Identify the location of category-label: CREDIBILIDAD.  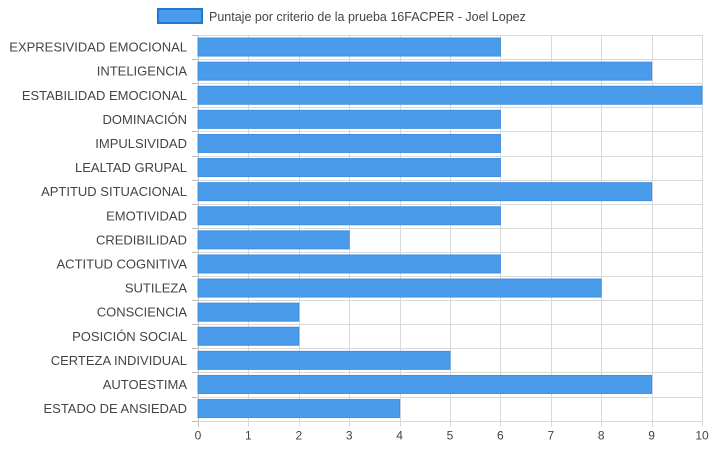
(141, 239).